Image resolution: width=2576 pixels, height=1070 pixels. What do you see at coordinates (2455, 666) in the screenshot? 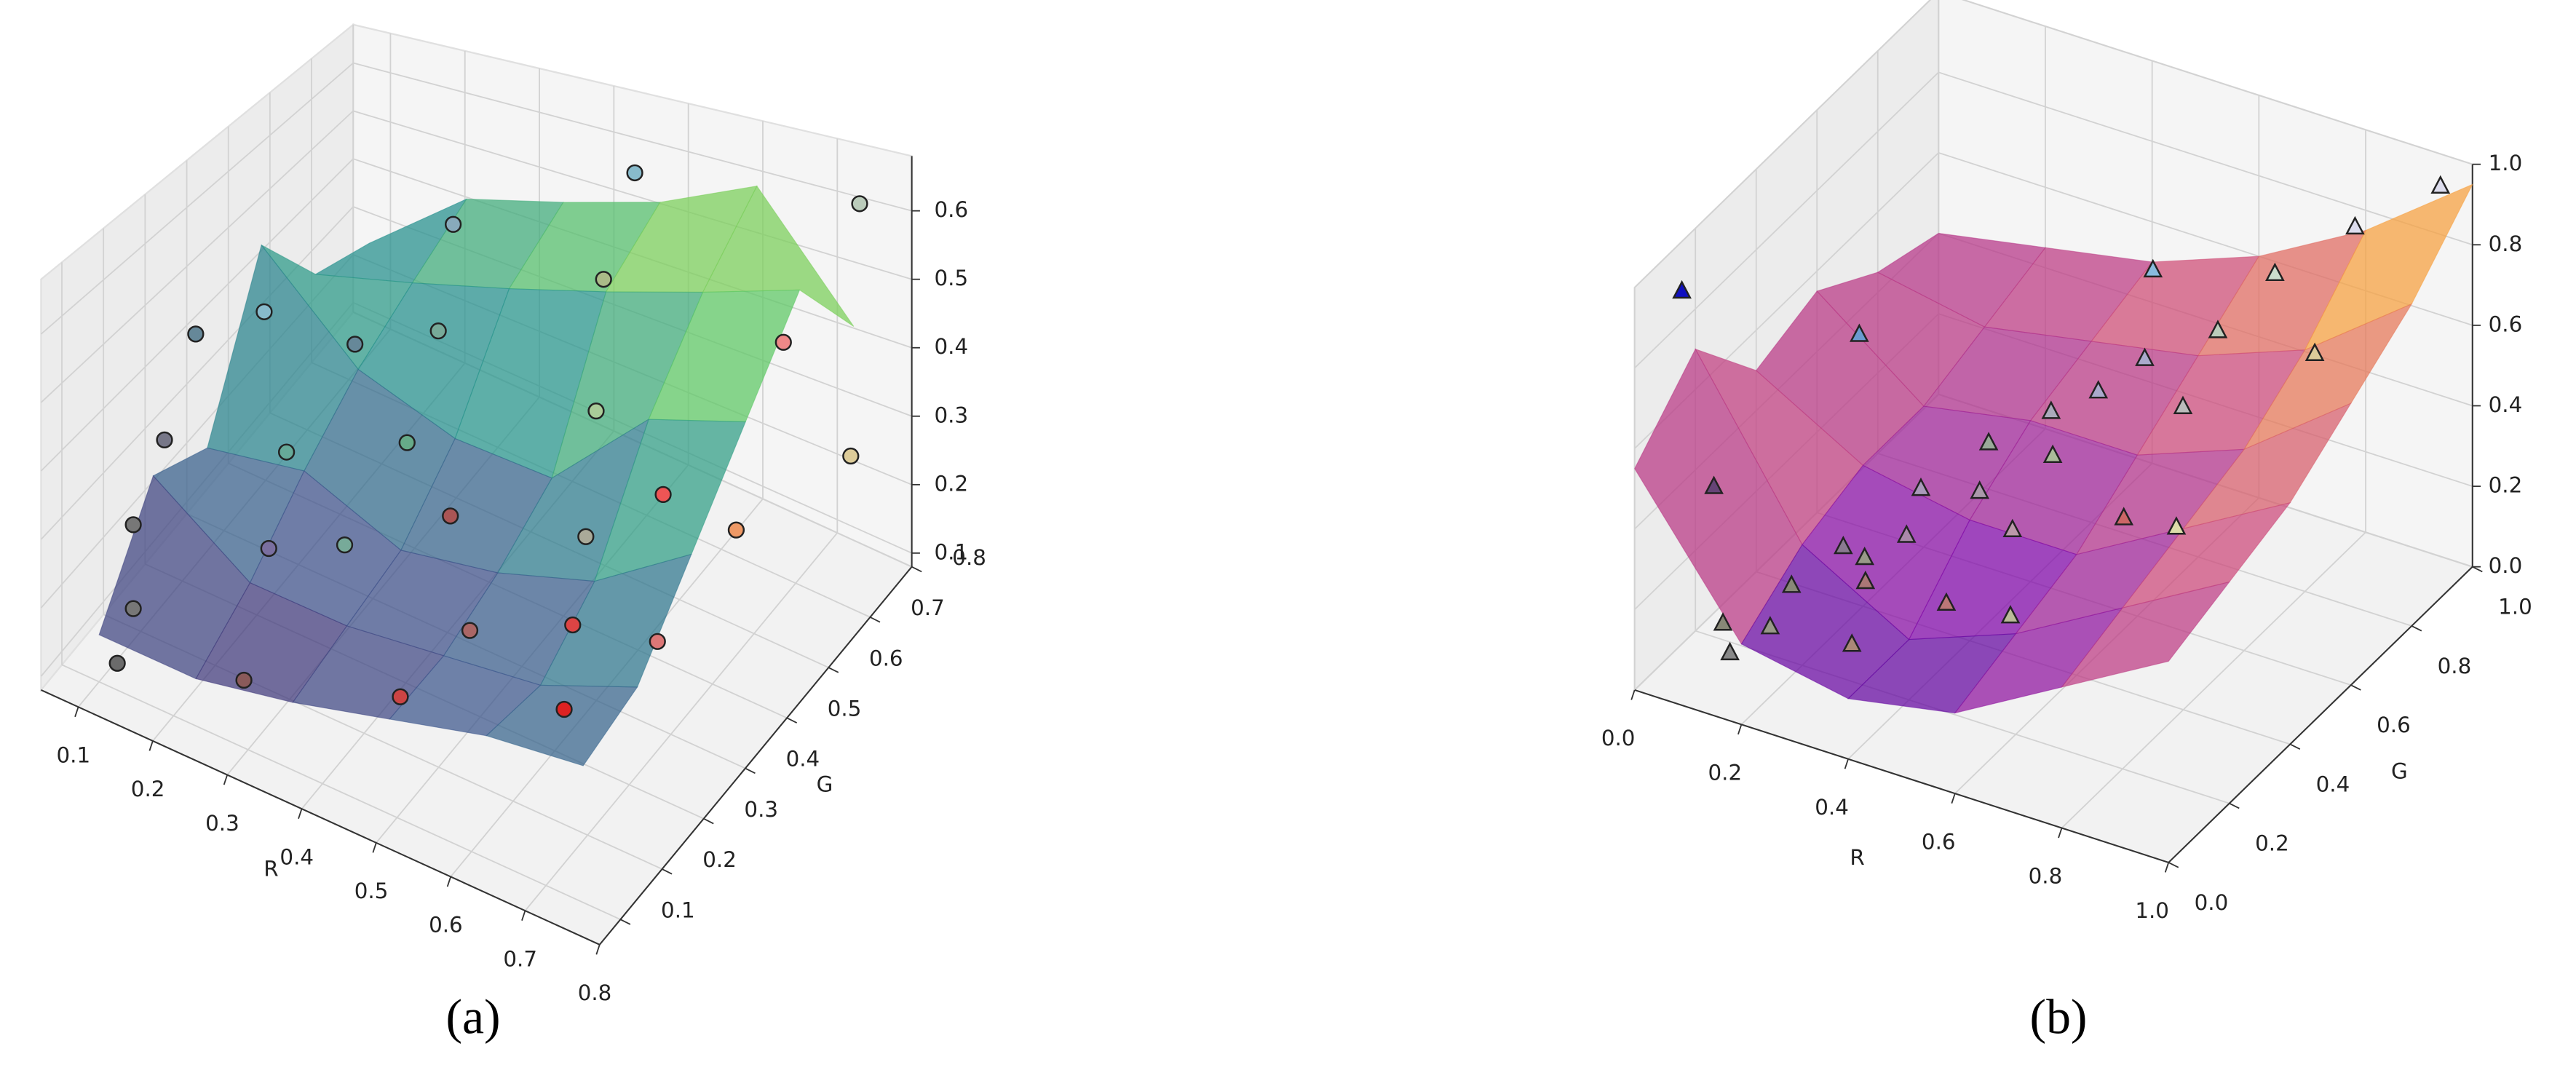
I see `y-tick-label: 0.8` at bounding box center [2455, 666].